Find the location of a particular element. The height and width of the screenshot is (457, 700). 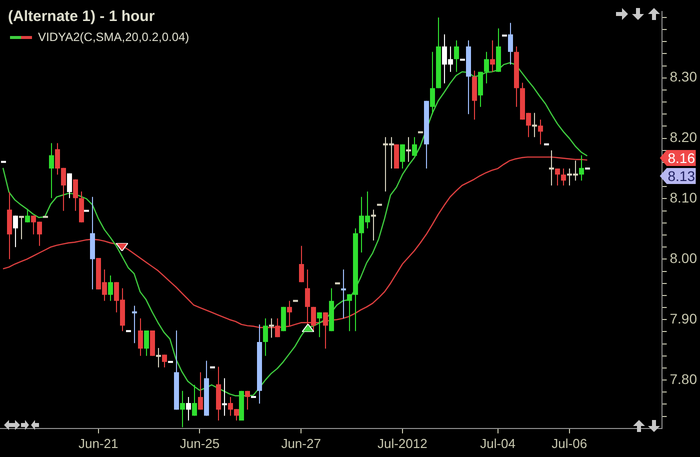

x-tick-label: Jun-25 is located at coordinates (200, 443).